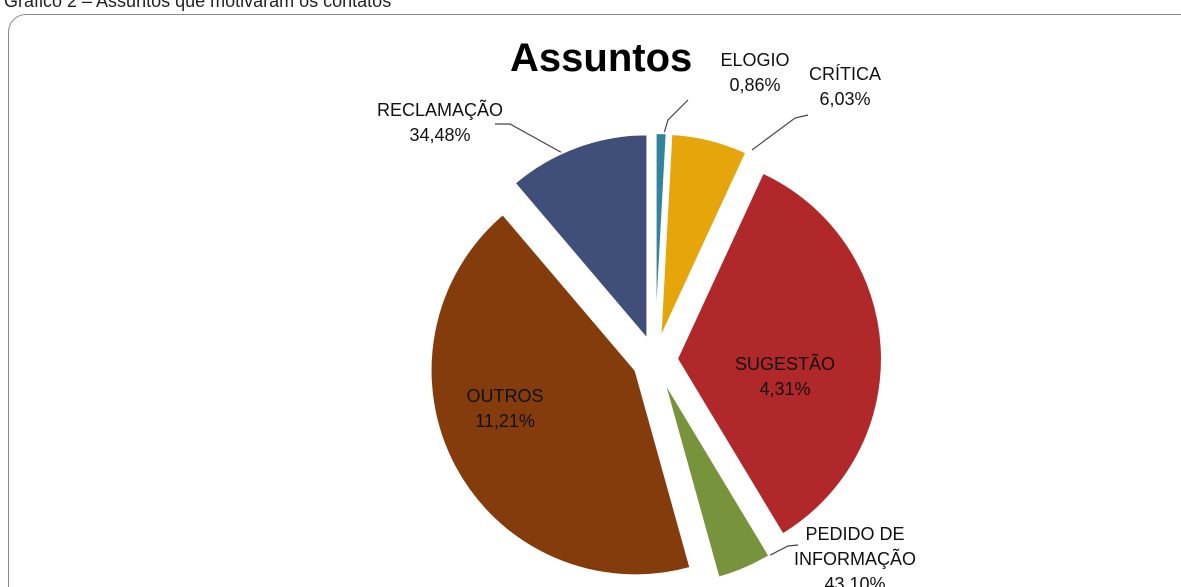 The height and width of the screenshot is (587, 1181). What do you see at coordinates (440, 135) in the screenshot?
I see `label-value: 34,48%` at bounding box center [440, 135].